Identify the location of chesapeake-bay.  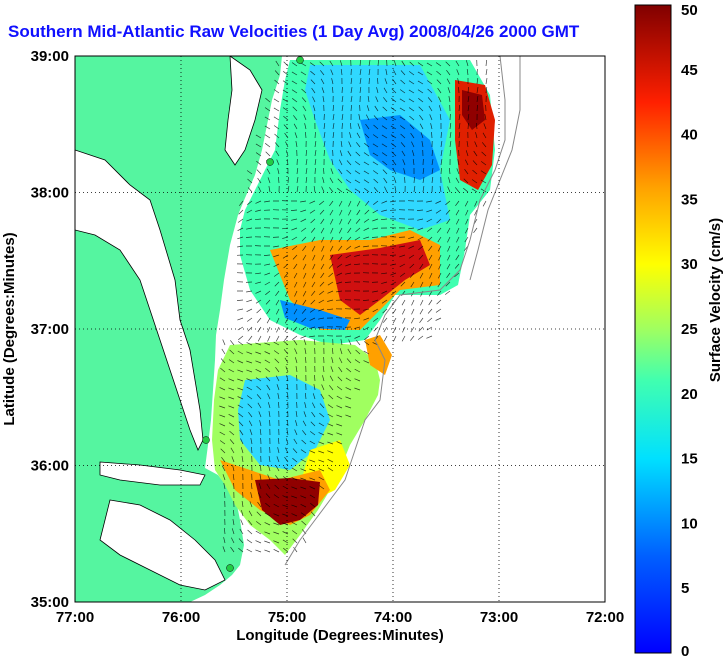
(139, 300).